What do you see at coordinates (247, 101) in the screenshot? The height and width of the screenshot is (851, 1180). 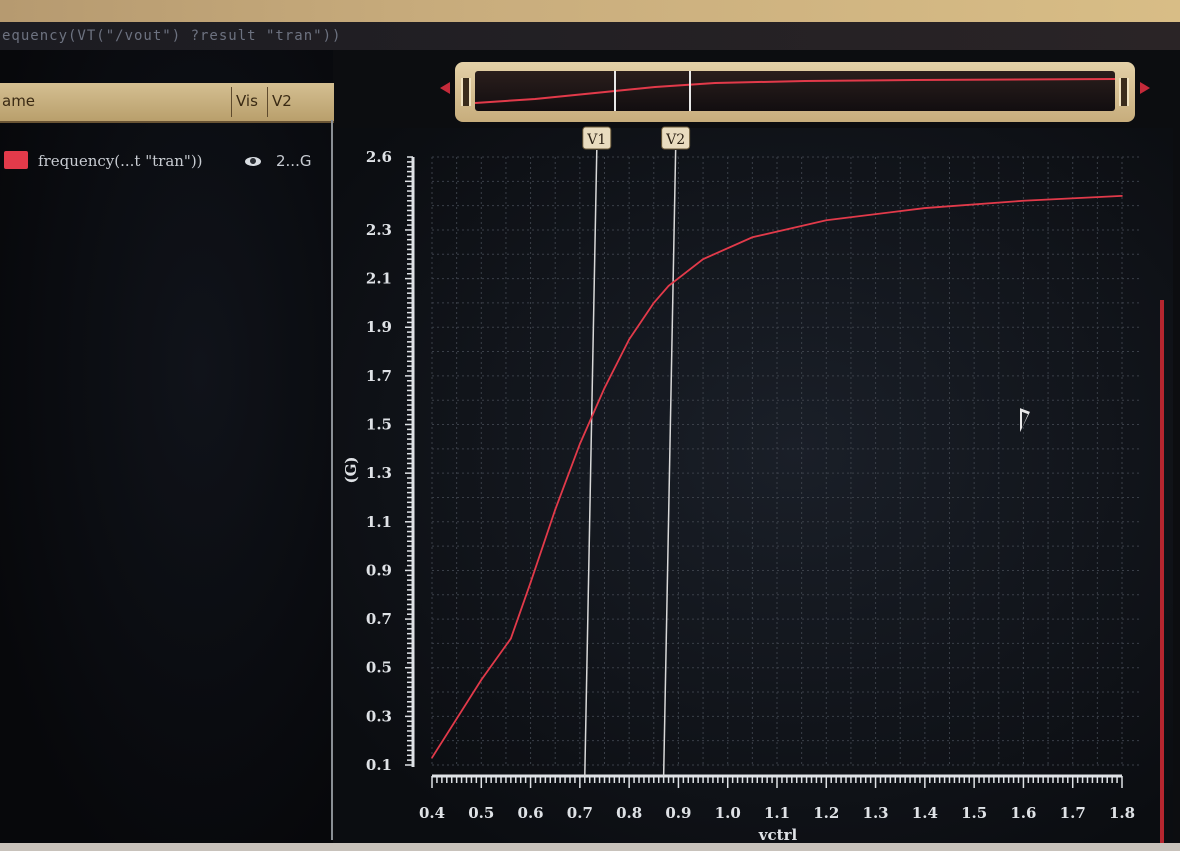 I see `column-header-vis: Vis` at bounding box center [247, 101].